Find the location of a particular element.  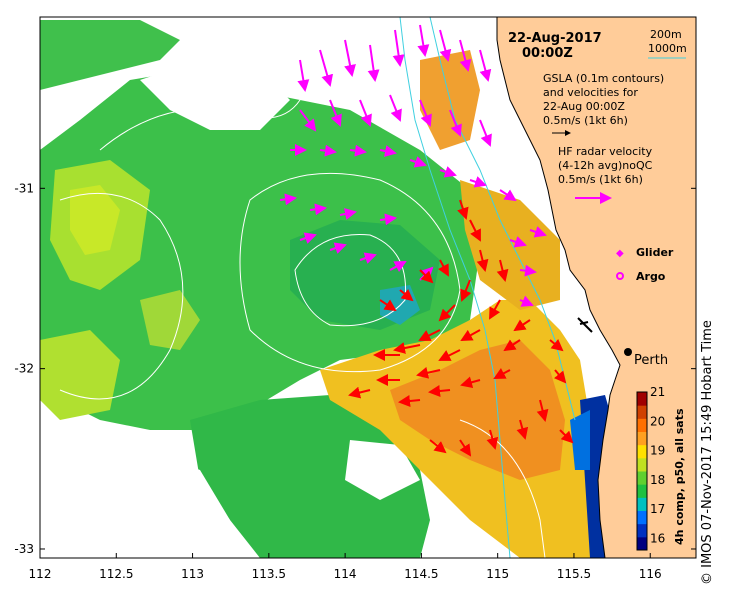

x-tick-label: 112 is located at coordinates (40, 574).